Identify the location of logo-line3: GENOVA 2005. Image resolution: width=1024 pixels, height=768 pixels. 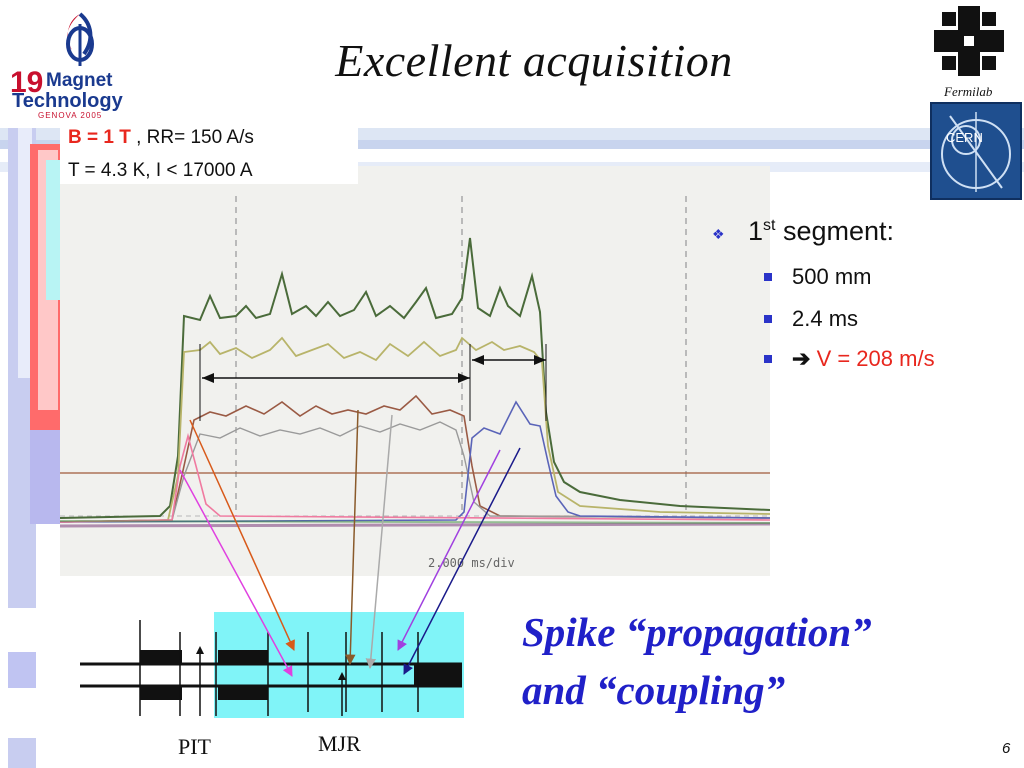
(70, 115).